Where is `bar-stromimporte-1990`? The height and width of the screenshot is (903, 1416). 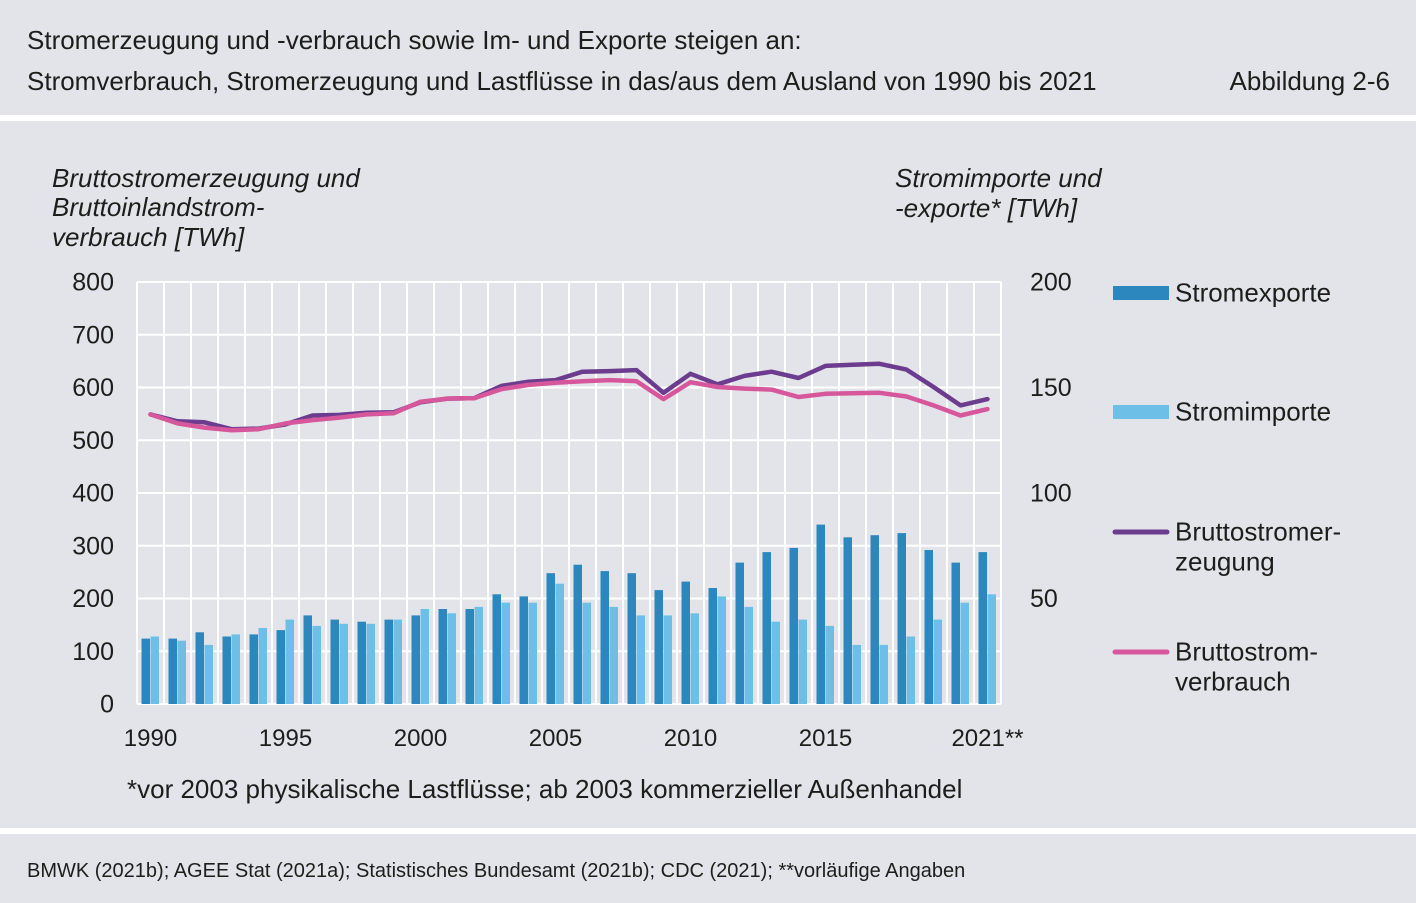 bar-stromimporte-1990 is located at coordinates (154, 670).